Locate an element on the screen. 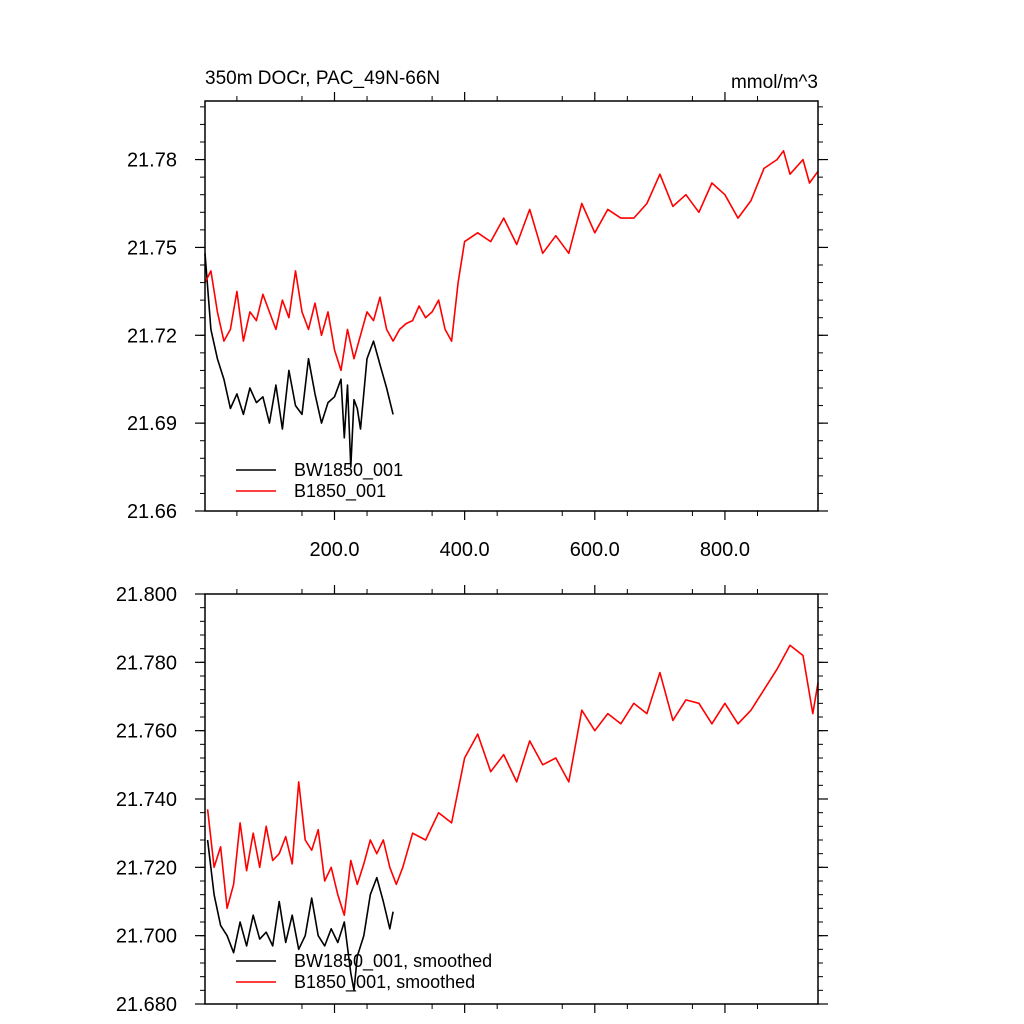 The image size is (1024, 1024). top-legend-label-b1850: B1850_001 is located at coordinates (340, 491).